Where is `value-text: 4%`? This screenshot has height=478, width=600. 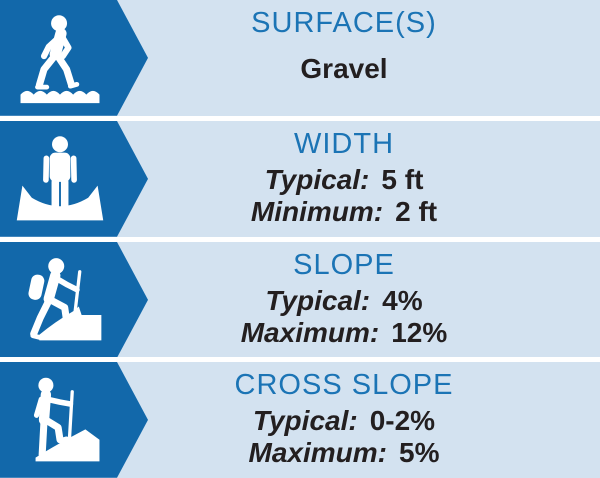 value-text: 4% is located at coordinates (402, 300).